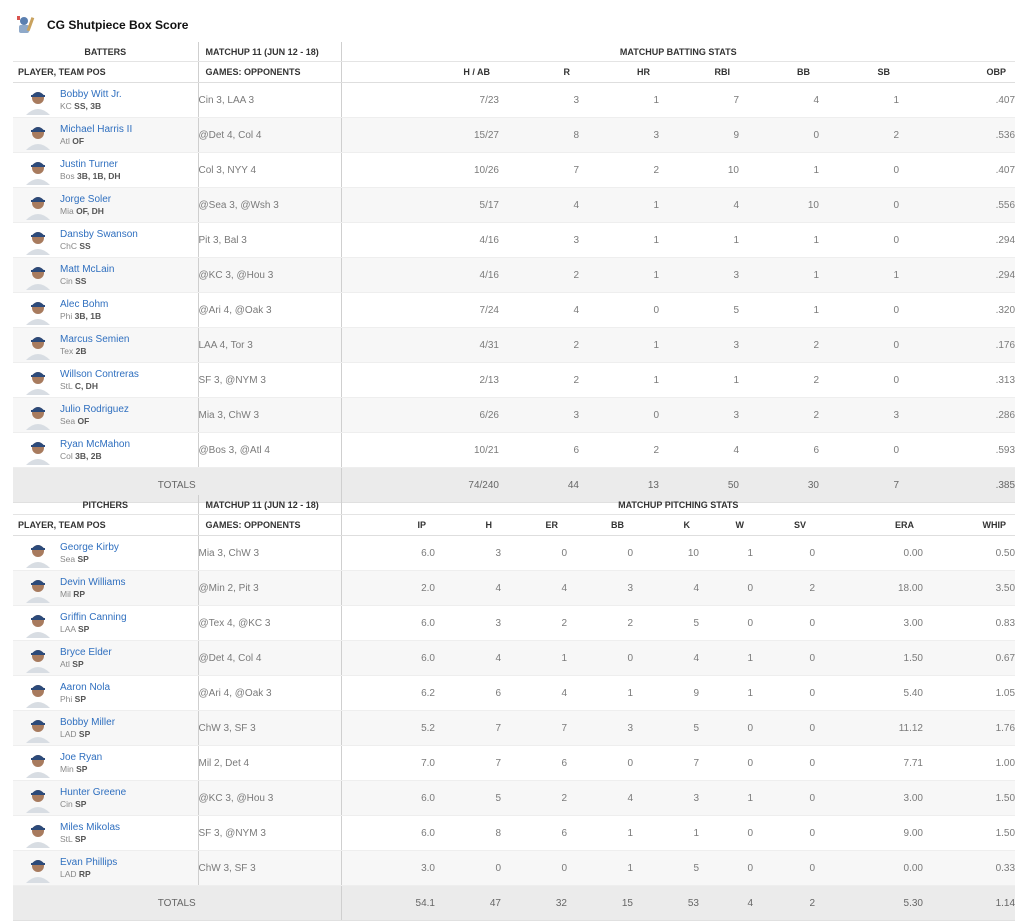 Image resolution: width=1023 pixels, height=921 pixels. Describe the element at coordinates (619, 72) in the screenshot. I see `stat-column-header: HR` at that location.